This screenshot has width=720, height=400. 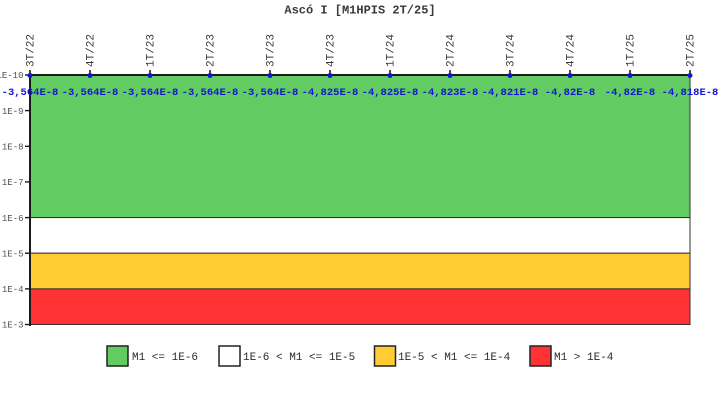 I want to click on svg-text: 1E-7, so click(x=13, y=183).